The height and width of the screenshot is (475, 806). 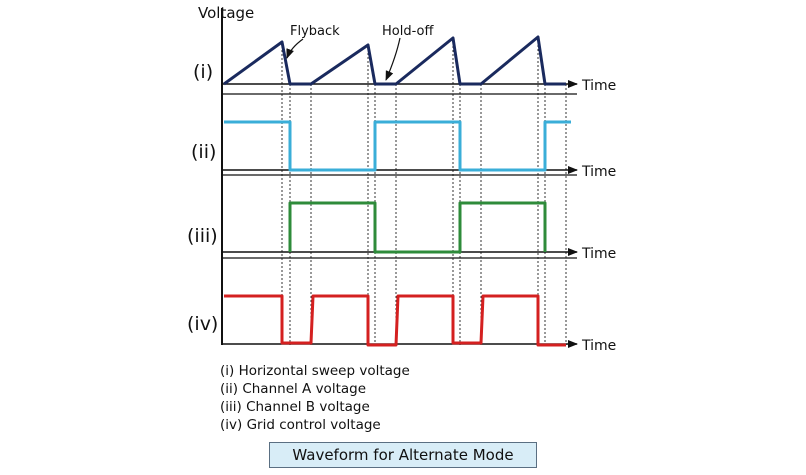 I want to click on time-label-iv: Time, so click(x=598, y=346).